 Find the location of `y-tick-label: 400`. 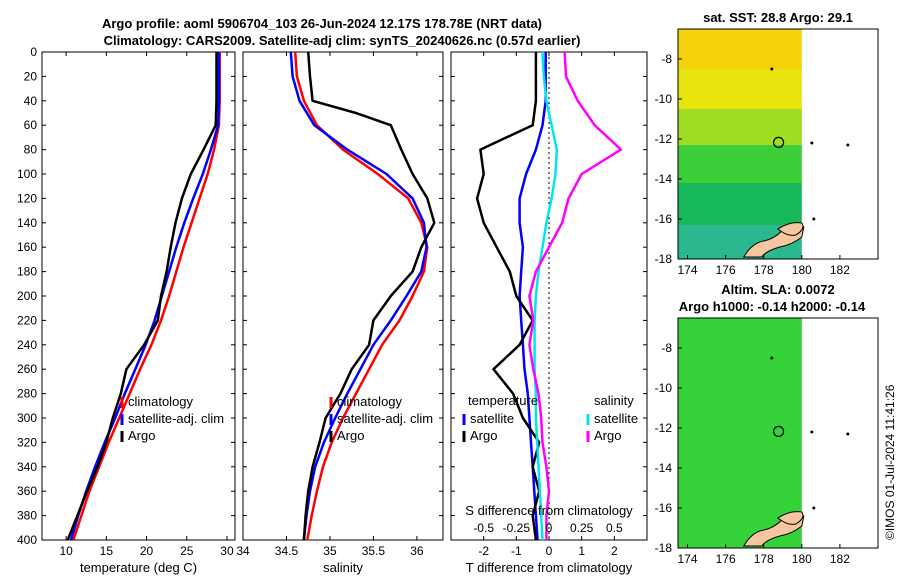

y-tick-label: 400 is located at coordinates (27, 540).